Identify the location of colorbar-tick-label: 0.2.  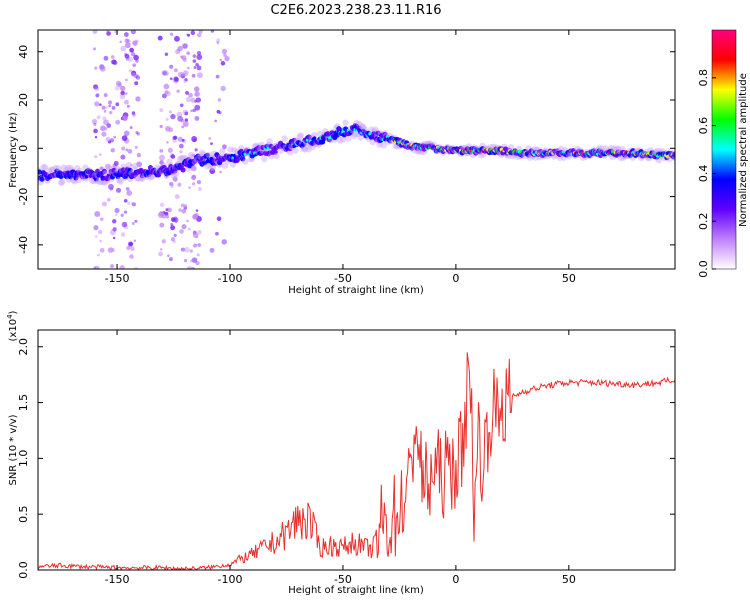
(703, 221).